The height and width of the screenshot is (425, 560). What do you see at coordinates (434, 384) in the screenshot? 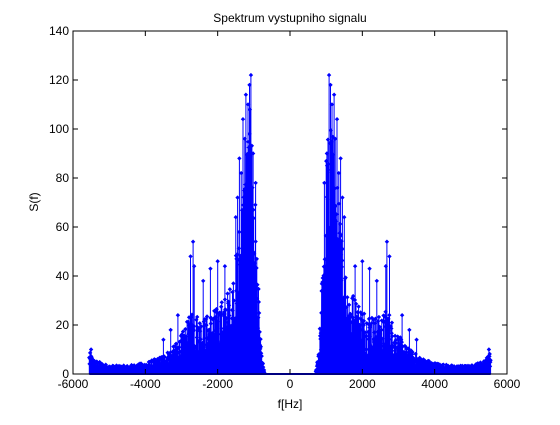
I see `x-tick-label: 4000` at bounding box center [434, 384].